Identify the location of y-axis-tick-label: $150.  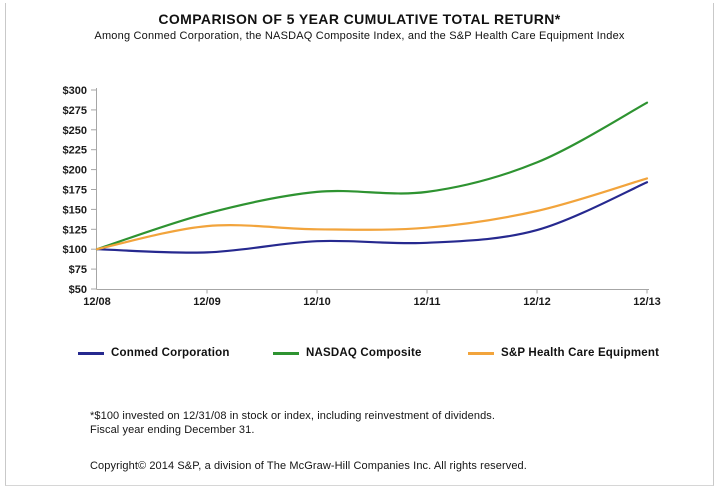
(75, 210).